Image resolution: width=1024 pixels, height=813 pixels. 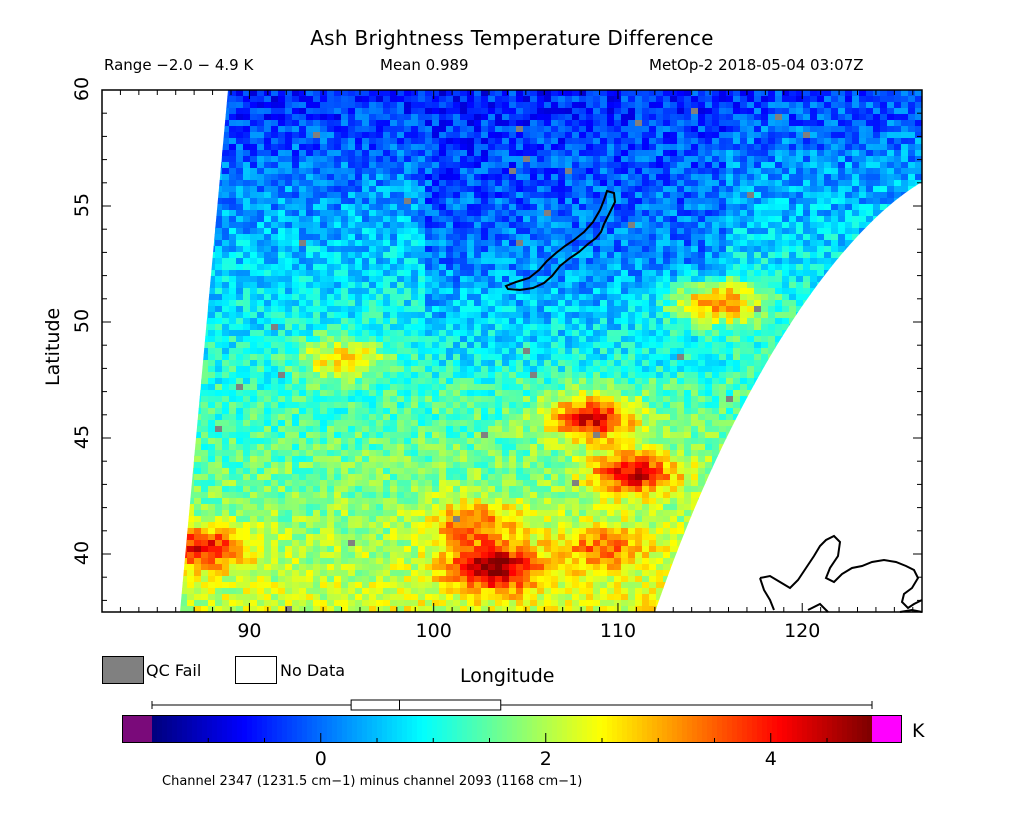 I want to click on x-tick-label: 100, so click(x=433, y=631).